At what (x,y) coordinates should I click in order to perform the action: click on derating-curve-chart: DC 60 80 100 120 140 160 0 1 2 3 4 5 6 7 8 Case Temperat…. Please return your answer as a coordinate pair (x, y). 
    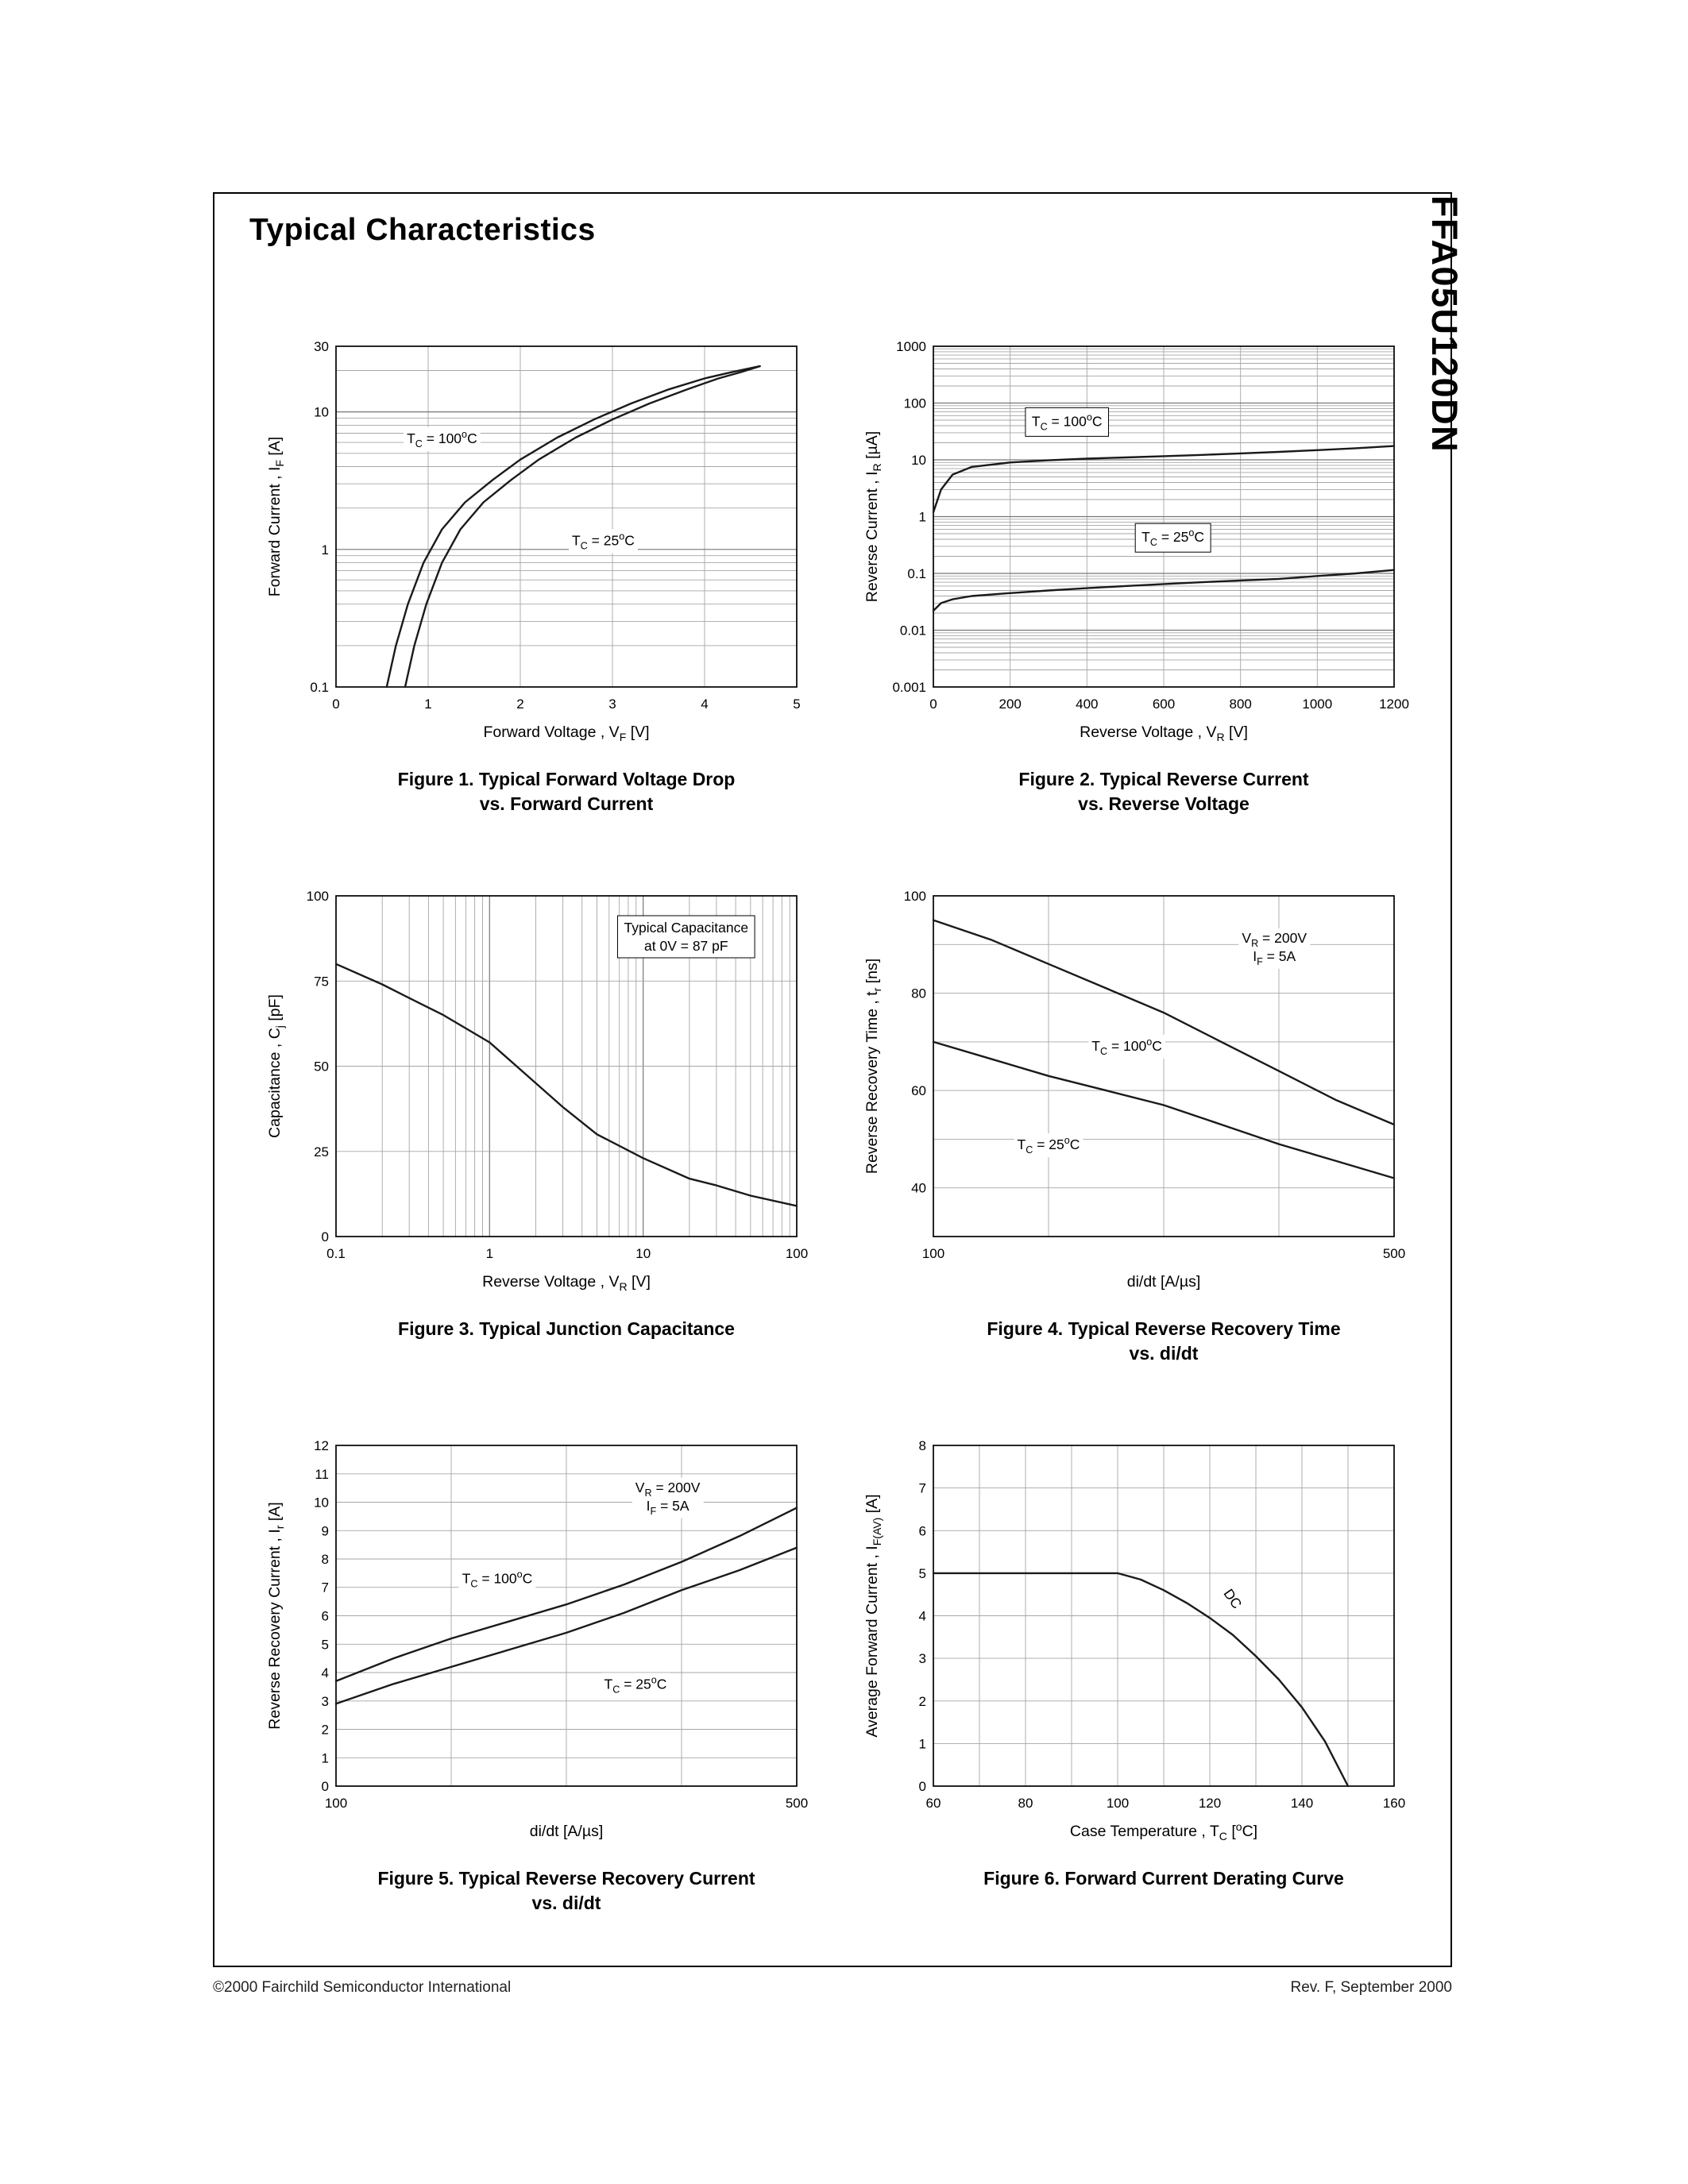
    Looking at the image, I should click on (1134, 1641).